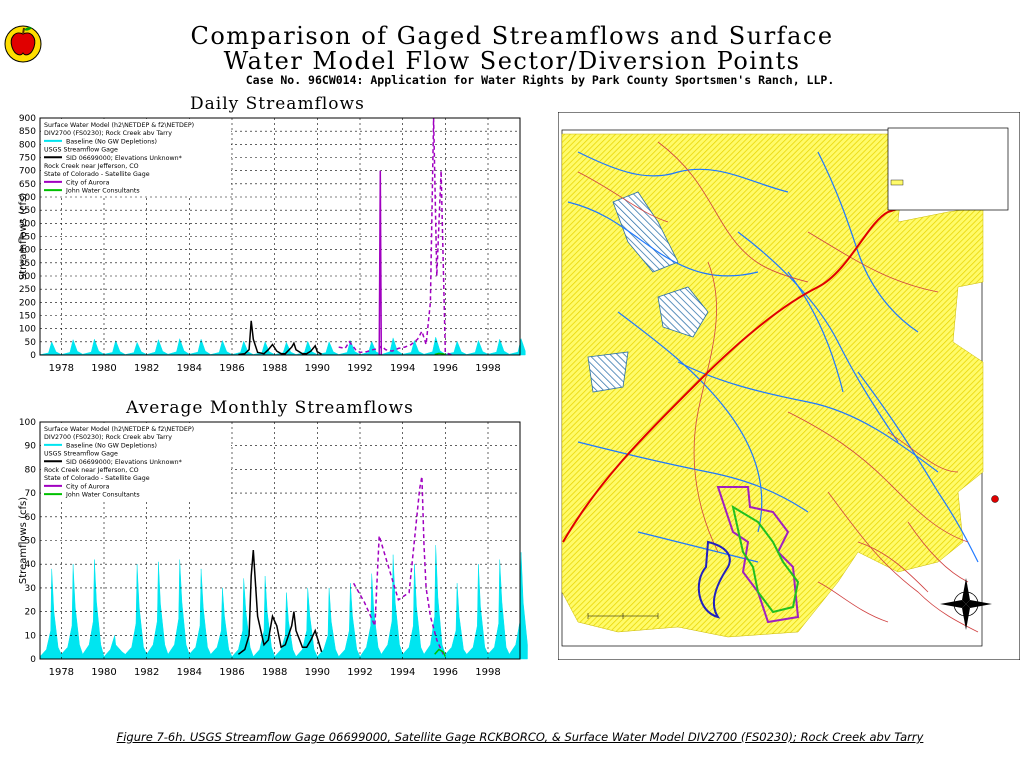 The image size is (1024, 768). What do you see at coordinates (31, 447) in the screenshot?
I see `y-tick-label: 90` at bounding box center [31, 447].